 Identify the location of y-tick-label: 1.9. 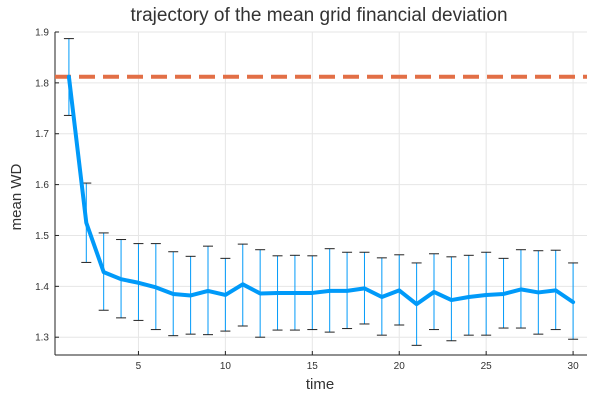
(42, 33).